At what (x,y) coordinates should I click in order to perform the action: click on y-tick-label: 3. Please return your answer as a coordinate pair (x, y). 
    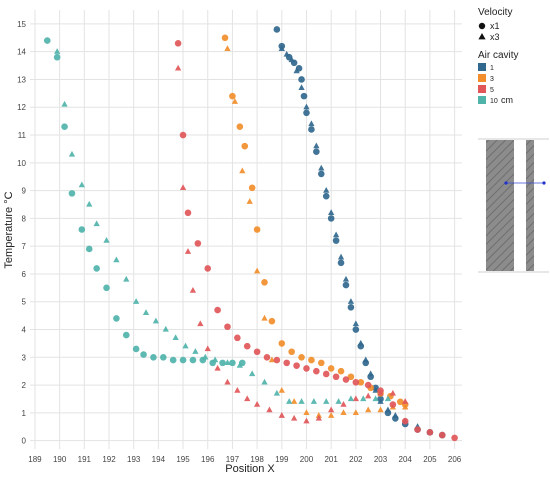
    Looking at the image, I should click on (24, 357).